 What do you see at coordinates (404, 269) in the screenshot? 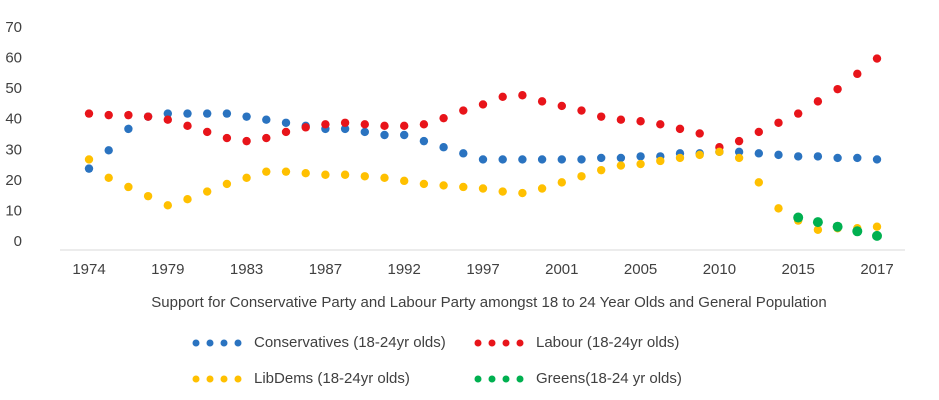
I see `x-tick-label: 1992` at bounding box center [404, 269].